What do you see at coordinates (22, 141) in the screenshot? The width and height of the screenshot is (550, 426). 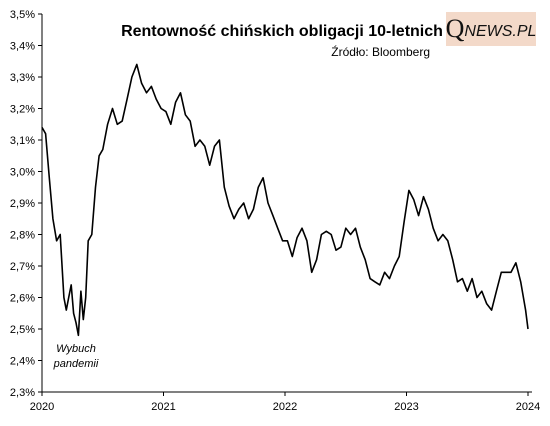 I see `y-tick-label: 3,1%` at bounding box center [22, 141].